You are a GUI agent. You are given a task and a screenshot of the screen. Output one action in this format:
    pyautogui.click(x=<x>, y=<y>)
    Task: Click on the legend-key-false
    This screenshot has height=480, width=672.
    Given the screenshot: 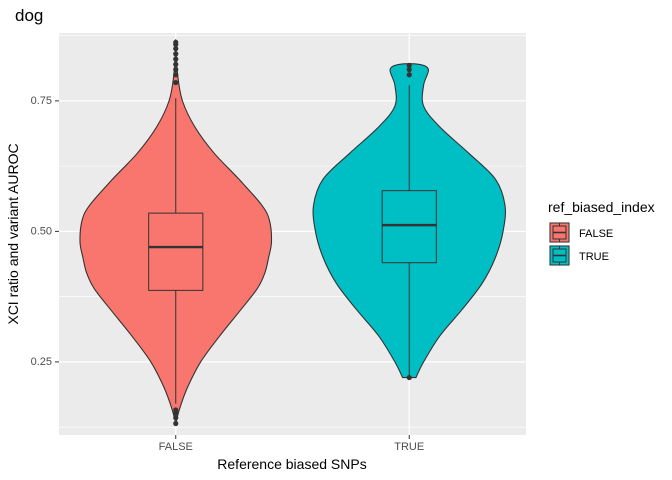 What is the action you would take?
    pyautogui.click(x=559, y=232)
    